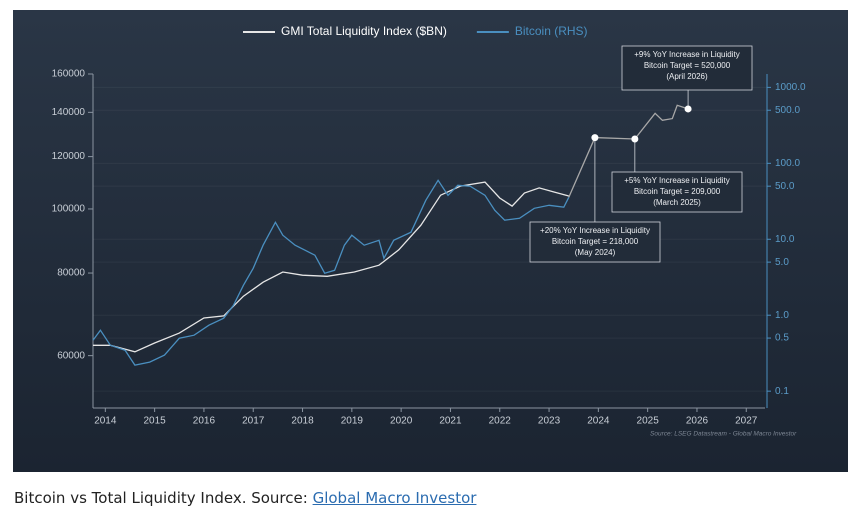 Image resolution: width=858 pixels, height=515 pixels. I want to click on y-tick-label: 100000, so click(69, 209).